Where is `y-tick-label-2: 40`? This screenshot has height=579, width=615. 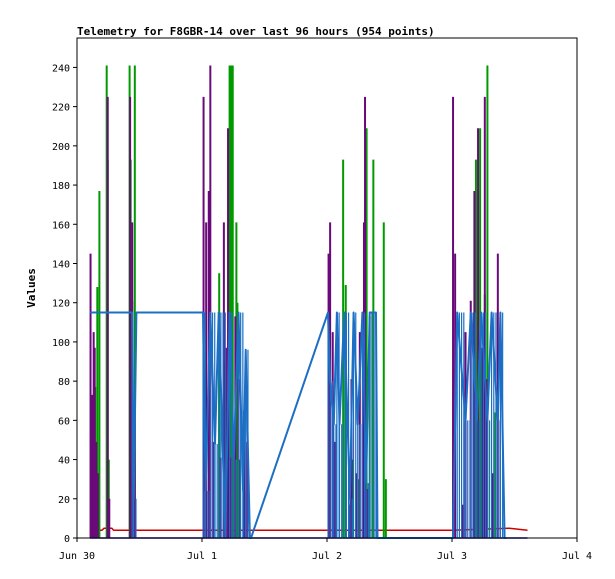 y-tick-label-2: 40 is located at coordinates (64, 461).